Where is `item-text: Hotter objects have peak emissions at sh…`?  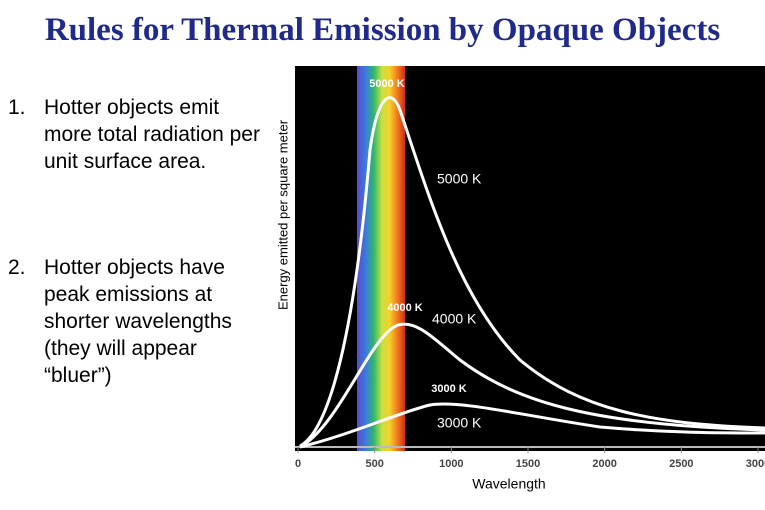
item-text: Hotter objects have peak emissions at sh… is located at coordinates (138, 321).